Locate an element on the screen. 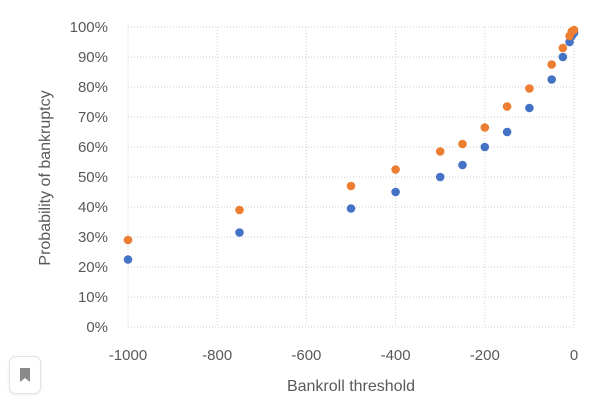 This screenshot has height=403, width=598. y-tick-label: 100% is located at coordinates (89, 27).